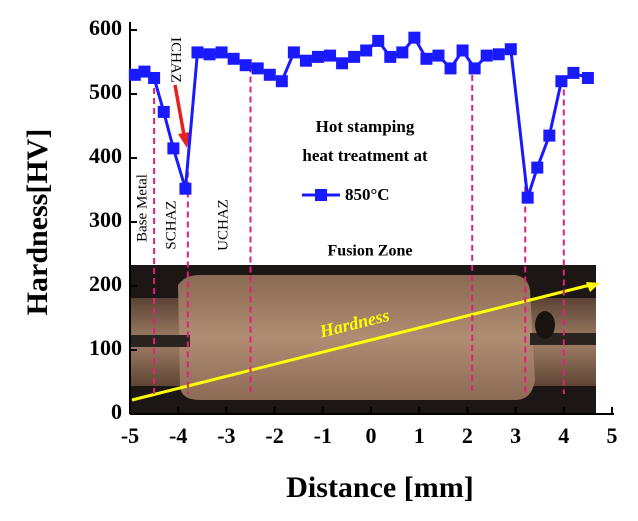 This screenshot has width=638, height=521. What do you see at coordinates (184, 140) in the screenshot?
I see `ichaz-arrow-head` at bounding box center [184, 140].